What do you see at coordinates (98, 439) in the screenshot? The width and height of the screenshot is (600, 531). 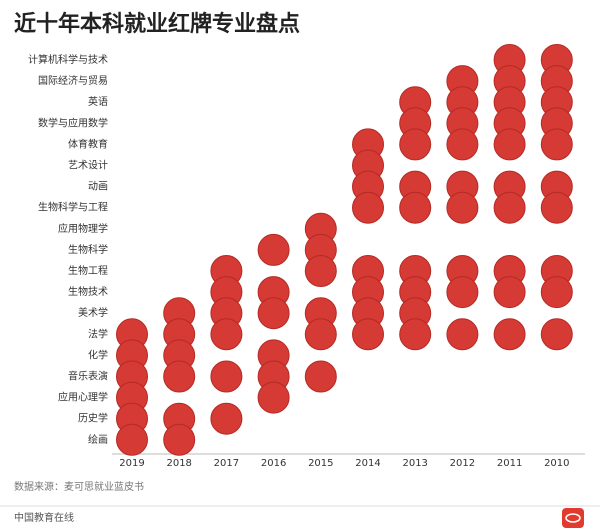 I see `row-label: 绘画` at bounding box center [98, 439].